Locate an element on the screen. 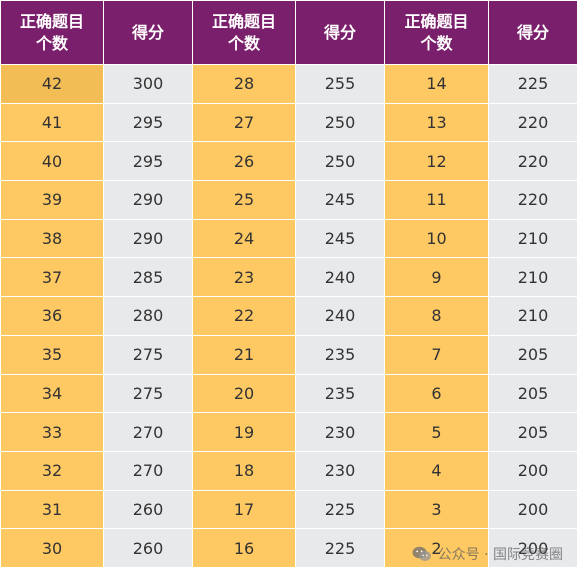 Image resolution: width=577 pixels, height=572 pixels. correct-count-cell: 17 is located at coordinates (244, 509).